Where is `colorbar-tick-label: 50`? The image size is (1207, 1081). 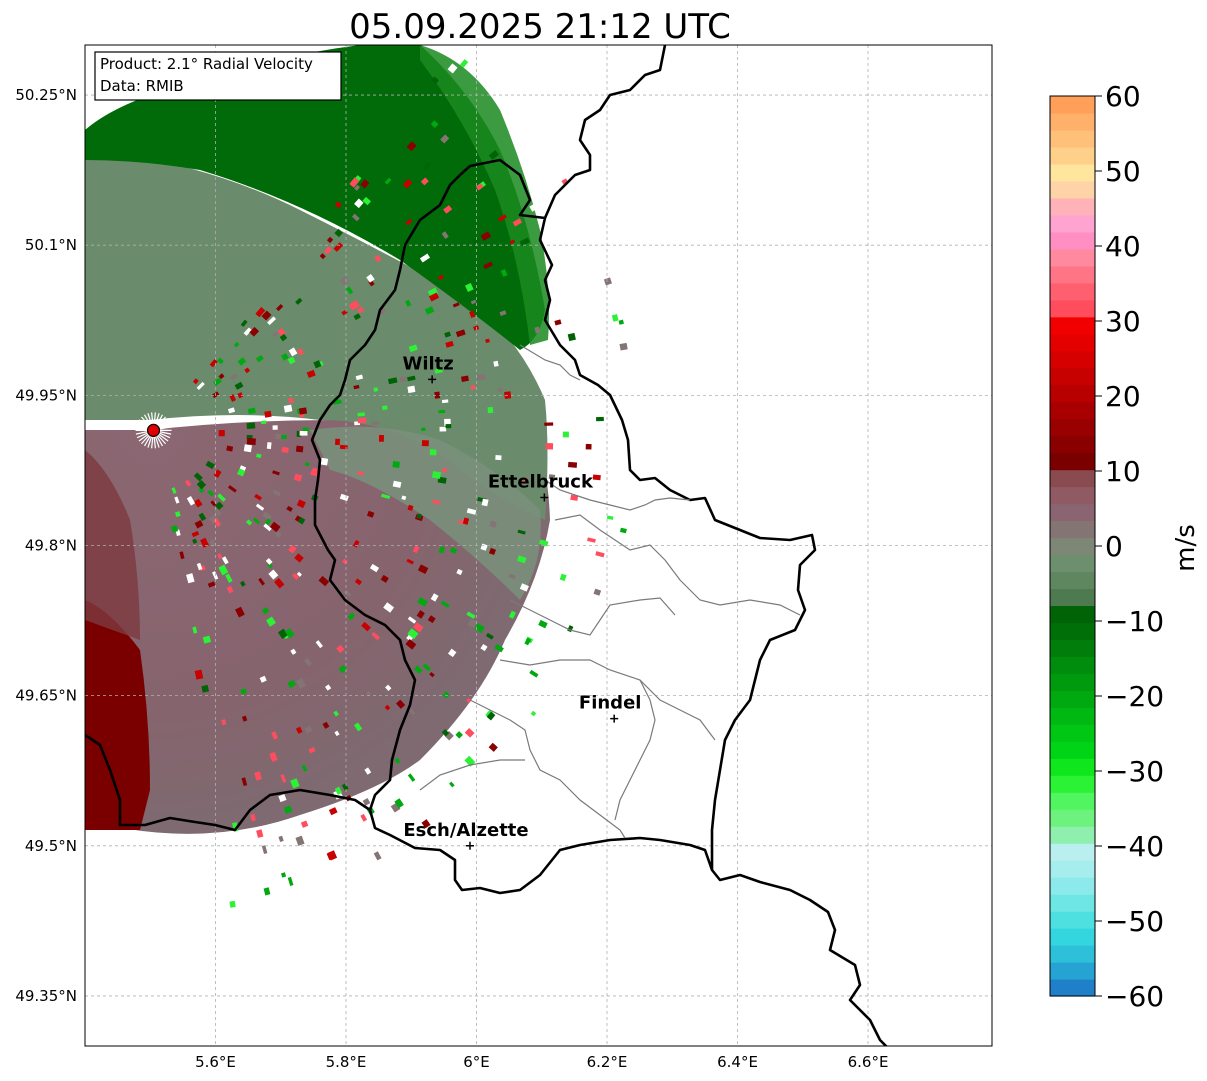 colorbar-tick-label: 50 is located at coordinates (1123, 171).